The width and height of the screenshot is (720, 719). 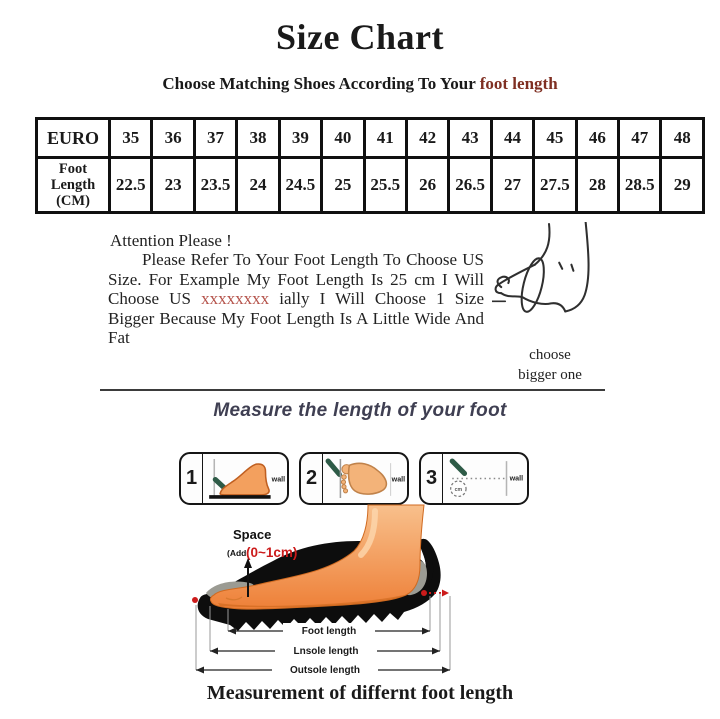 I want to click on space-label: Space, so click(x=252, y=534).